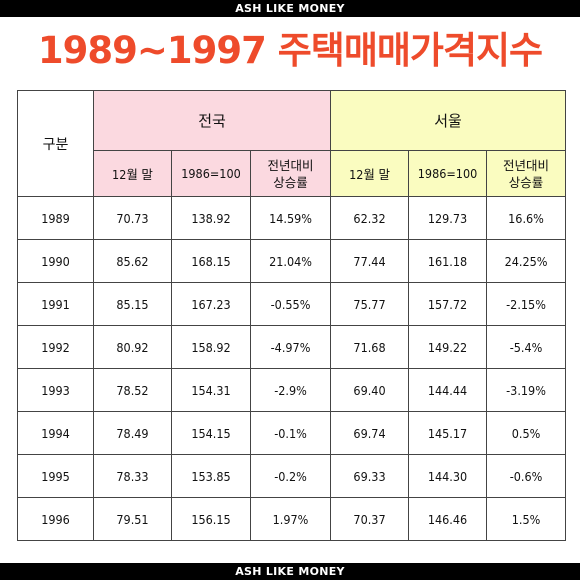 This screenshot has height=580, width=580. I want to click on seoul-end-month-cell: 62.32, so click(370, 218).